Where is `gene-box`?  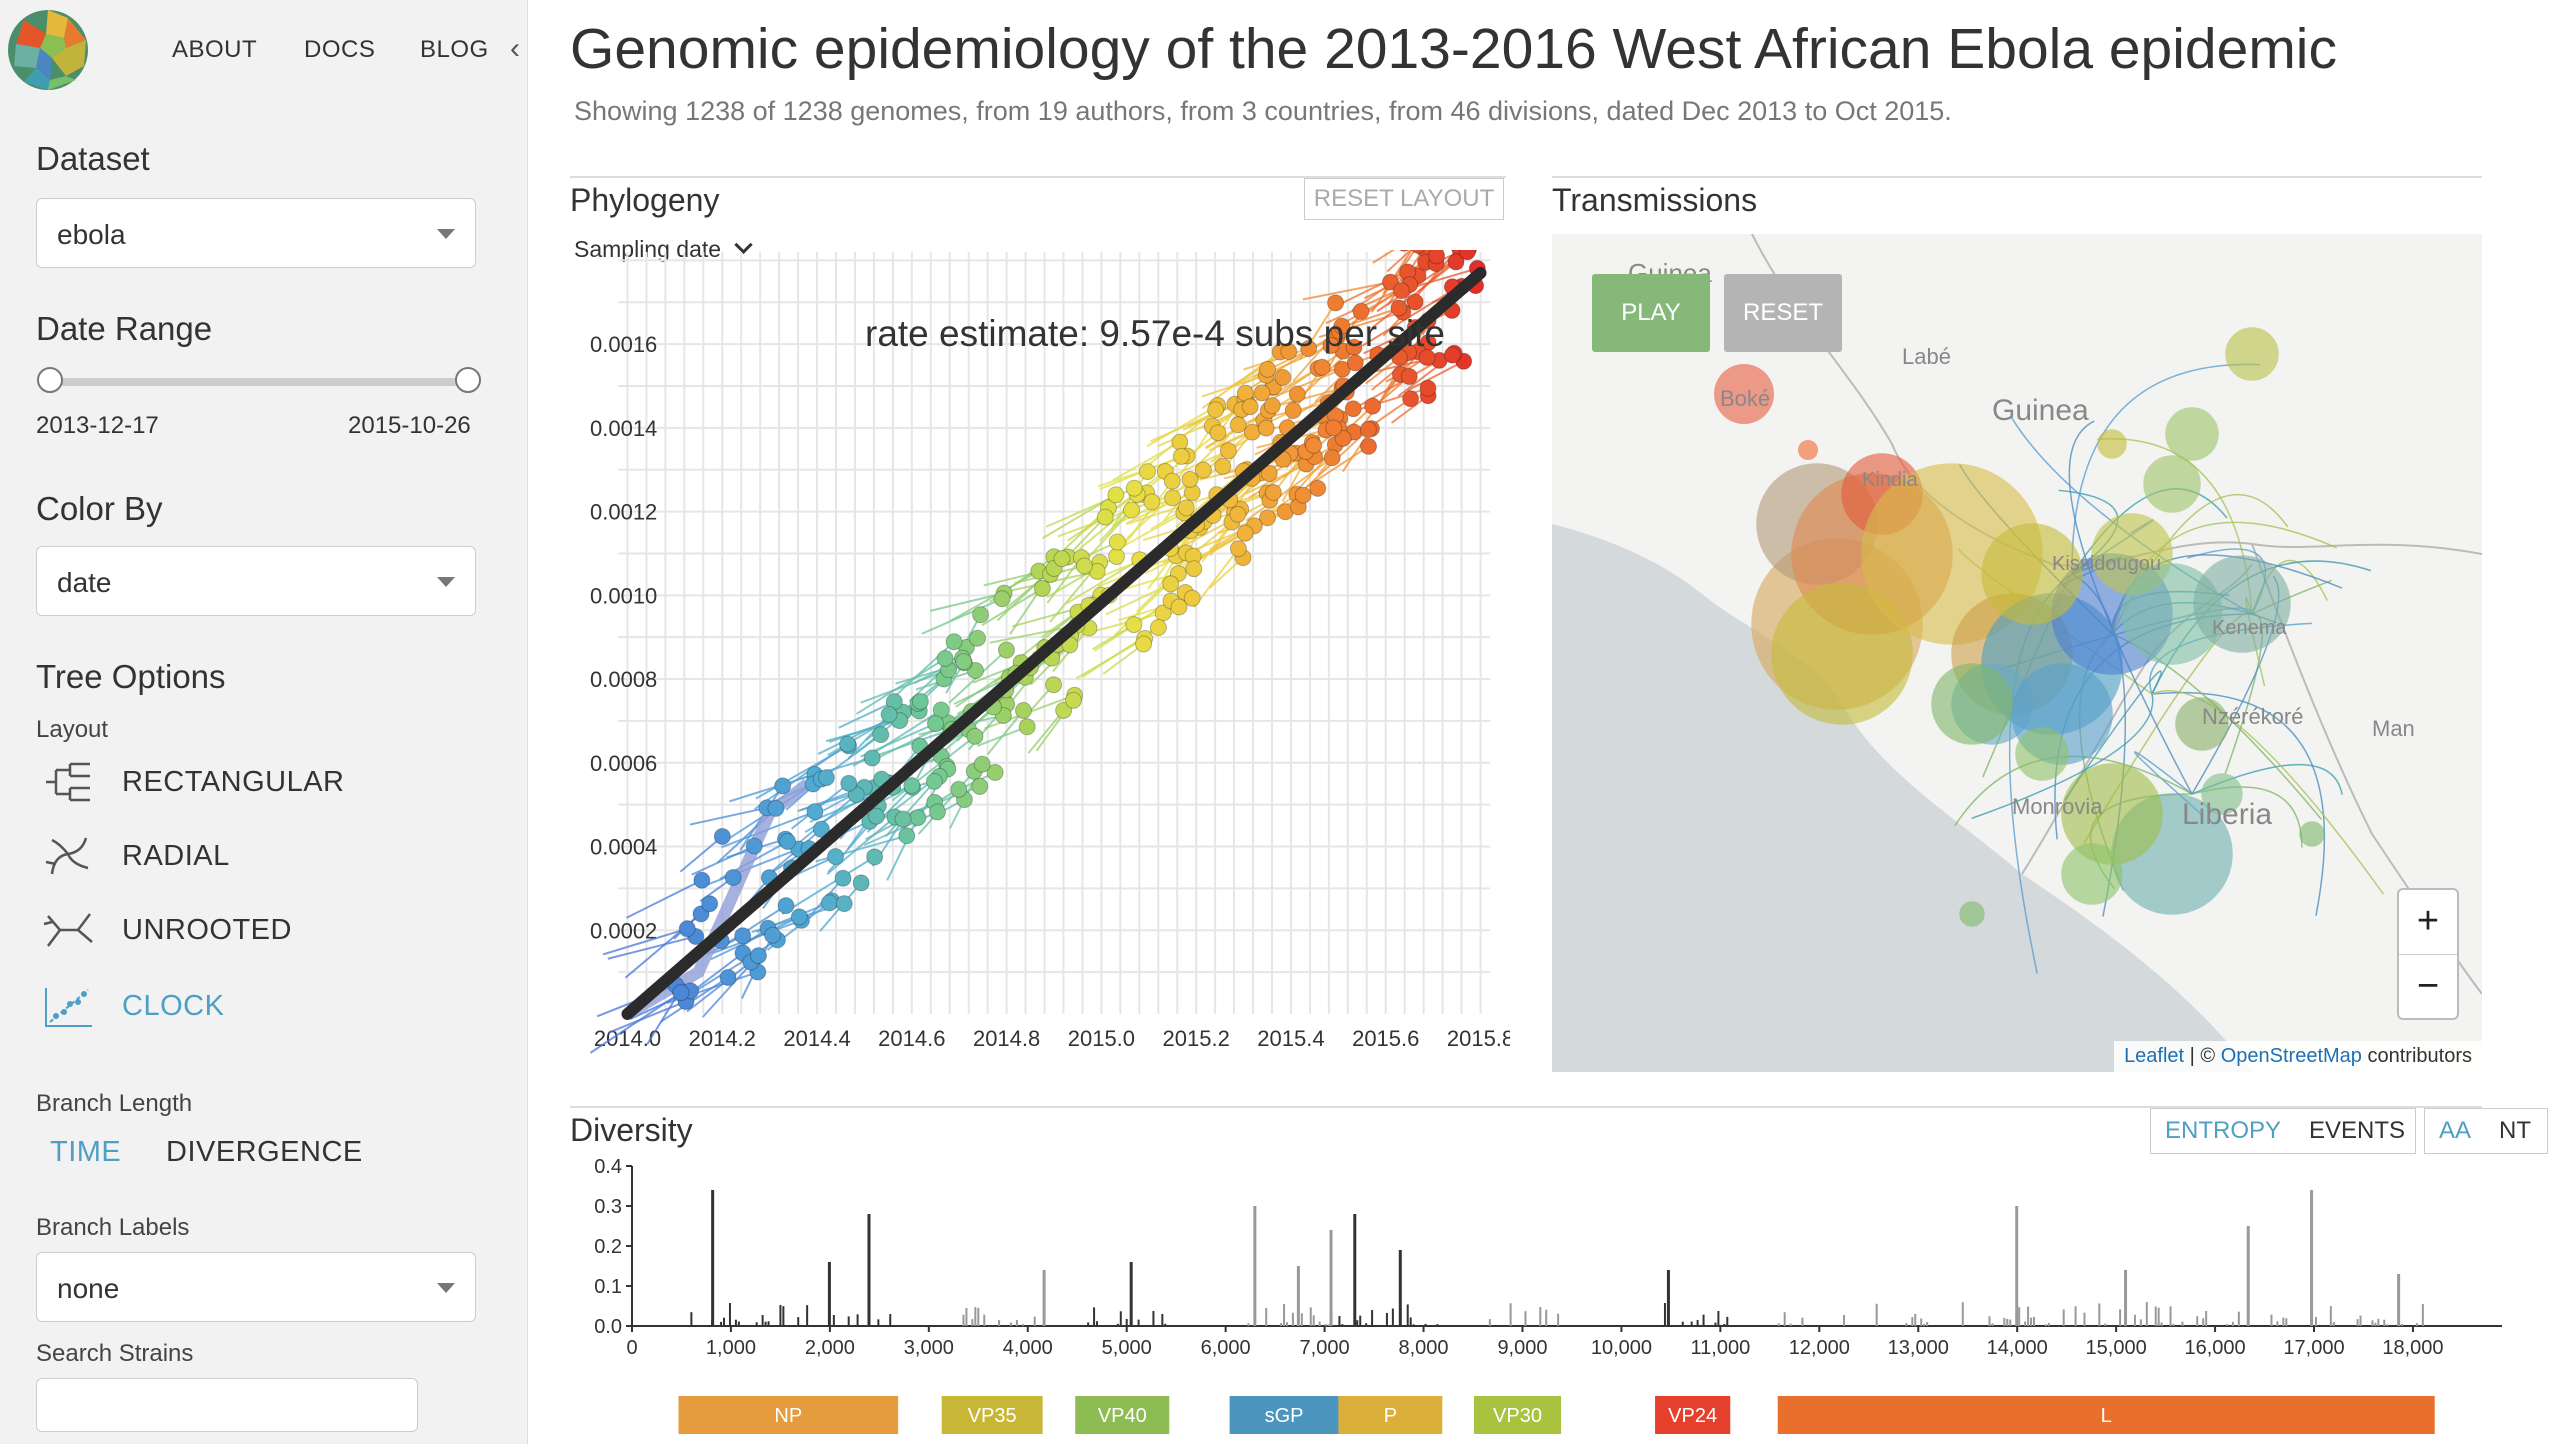
gene-box is located at coordinates (1122, 1415).